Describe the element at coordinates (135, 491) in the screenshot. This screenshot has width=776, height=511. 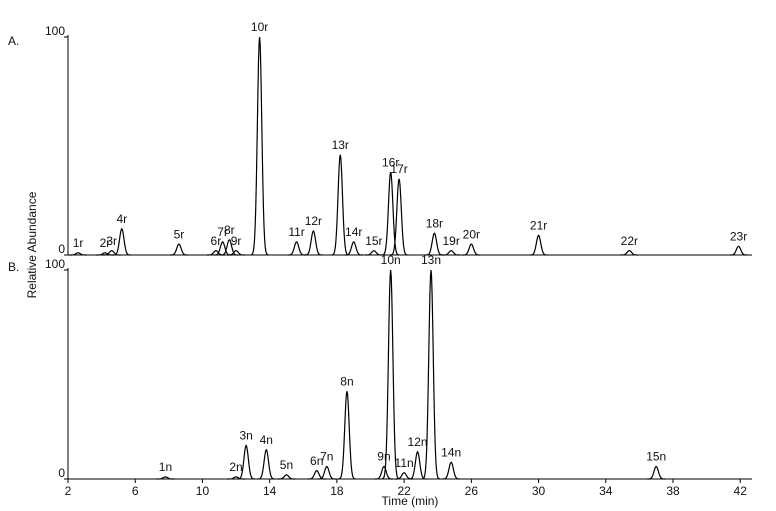
I see `x-tick-label: 6` at that location.